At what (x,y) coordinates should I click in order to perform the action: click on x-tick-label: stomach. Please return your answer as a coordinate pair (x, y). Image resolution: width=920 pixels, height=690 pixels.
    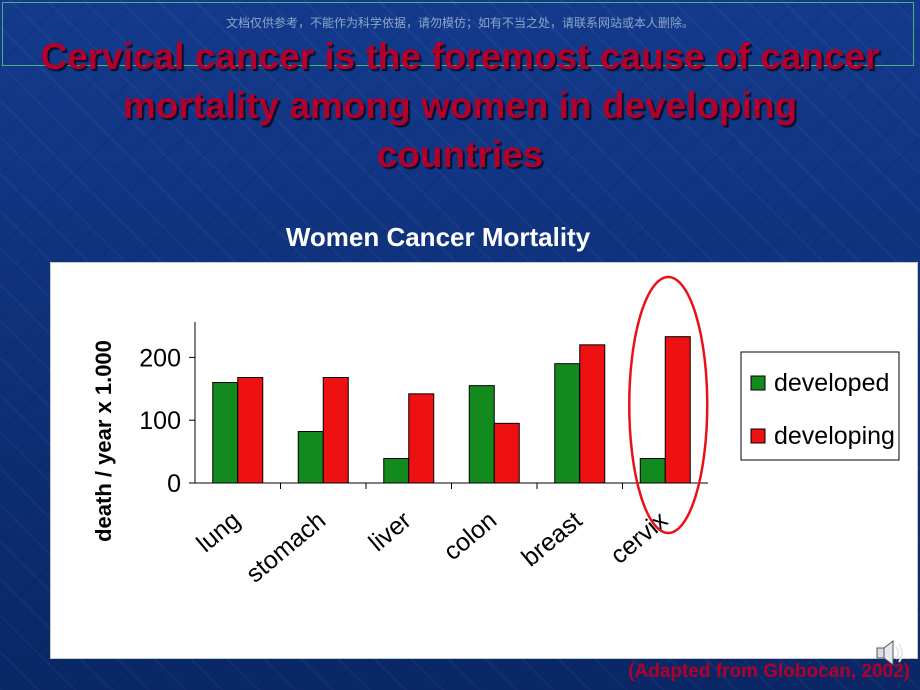
    Looking at the image, I should click on (286, 547).